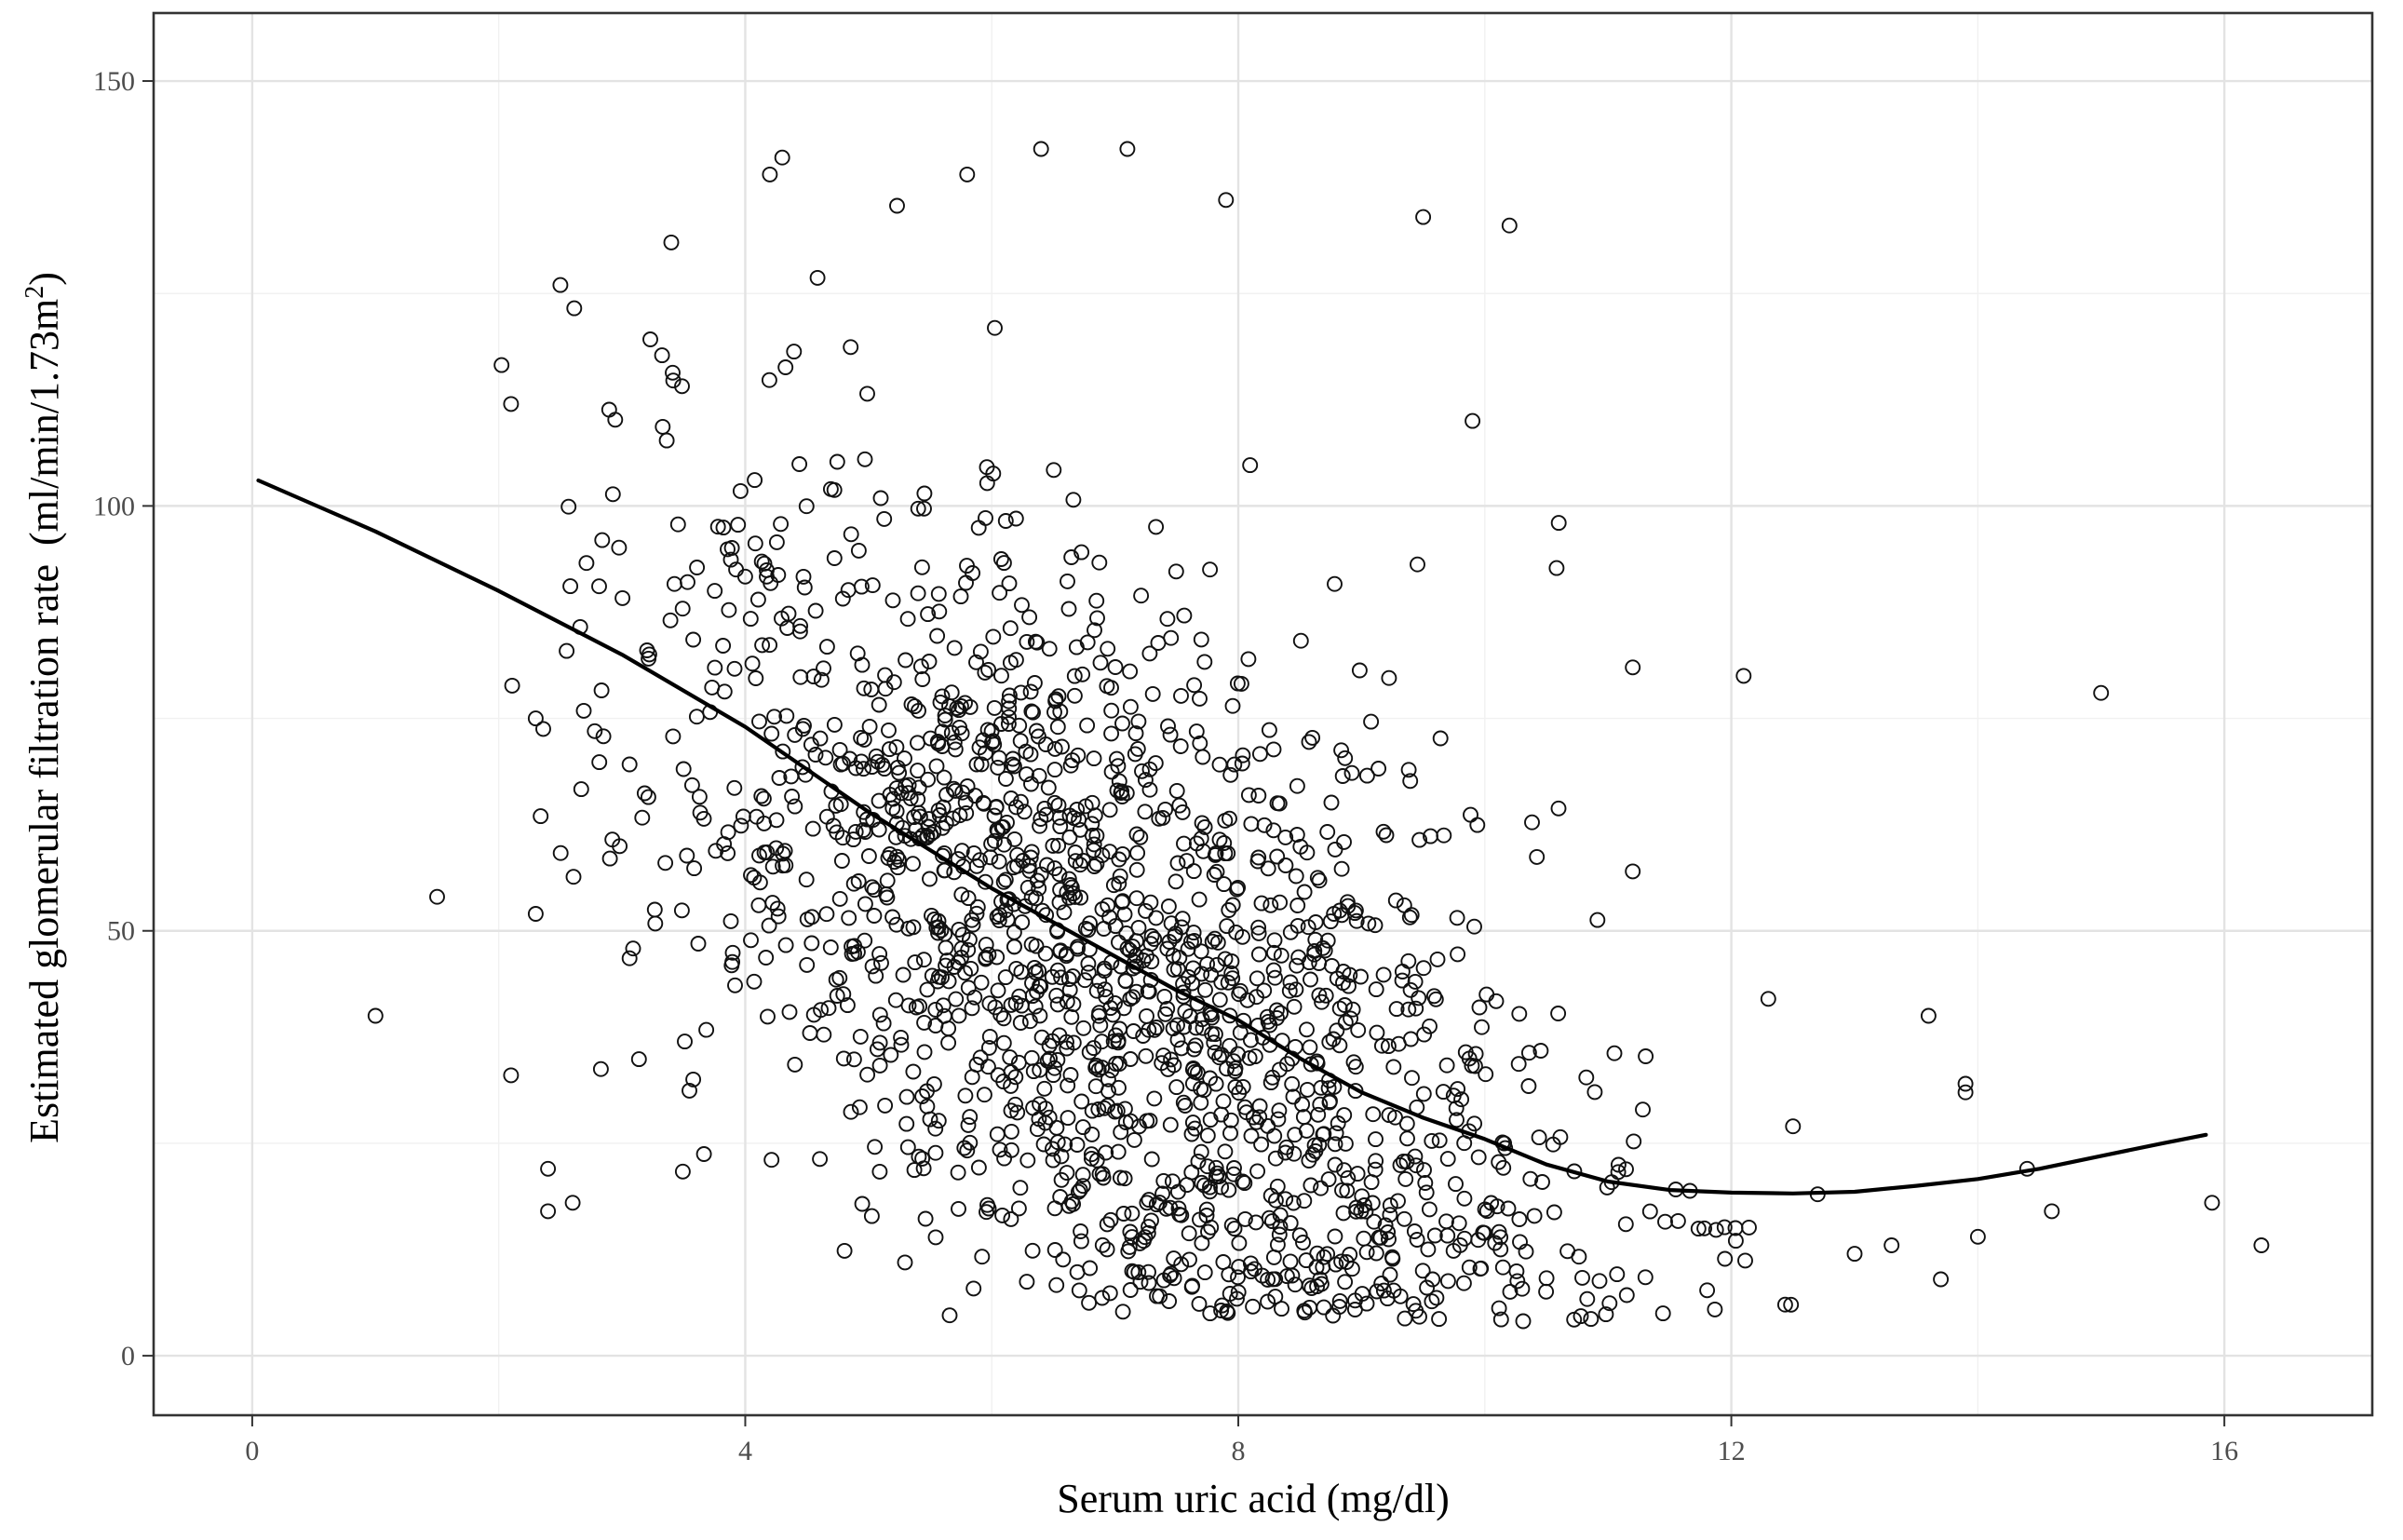  Describe the element at coordinates (1732, 1451) in the screenshot. I see `x-tick-label: 12` at that location.